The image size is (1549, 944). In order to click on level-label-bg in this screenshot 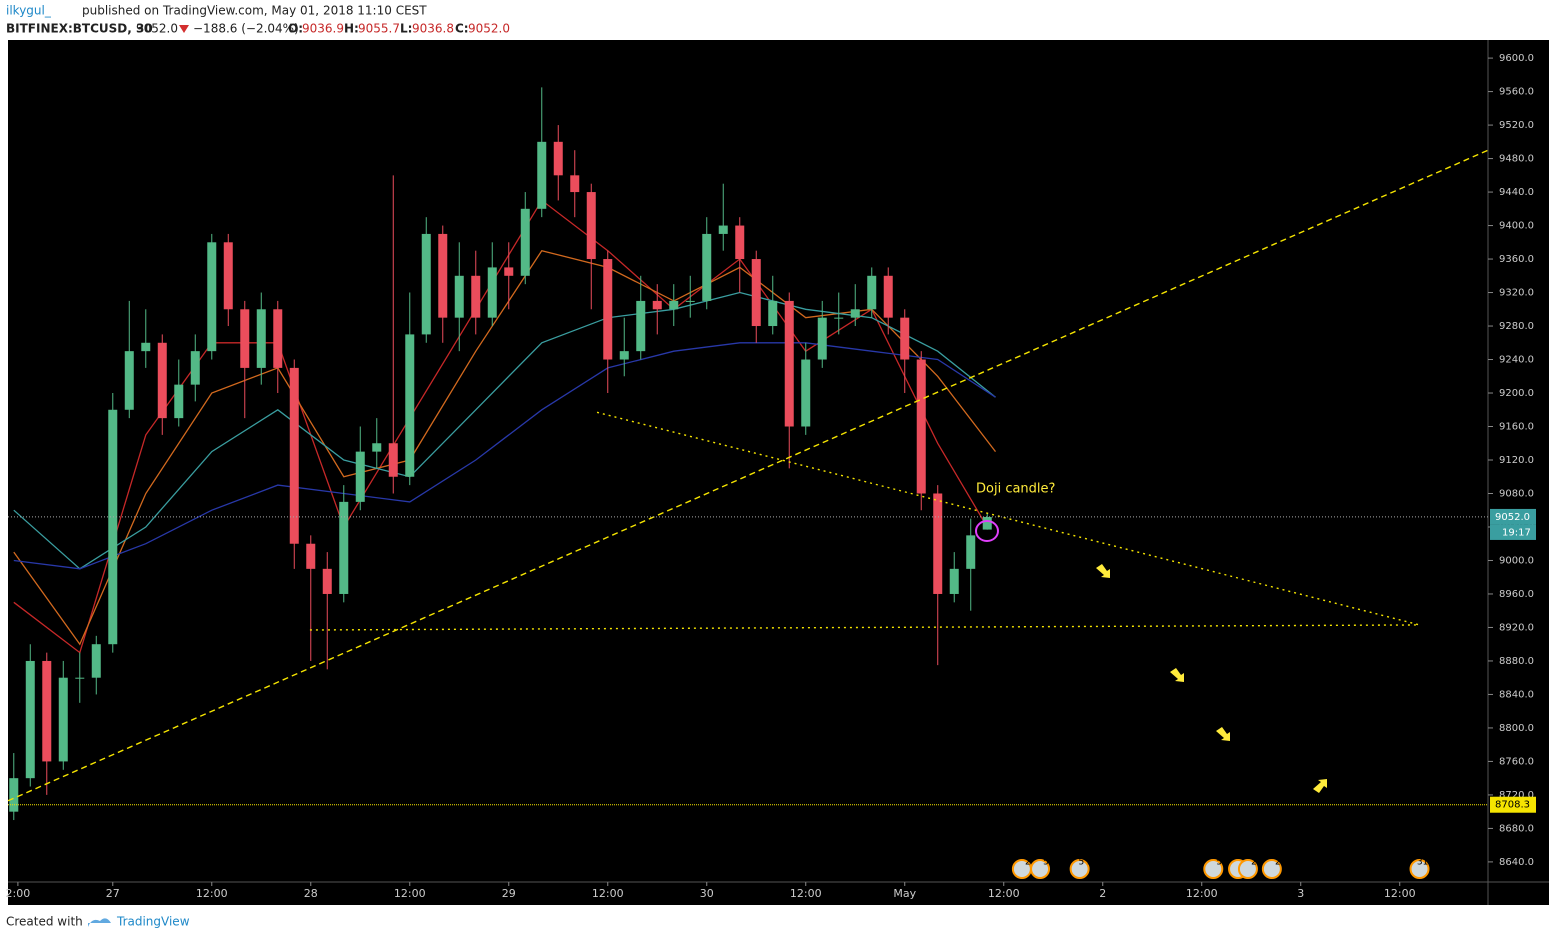, I will do `click(1513, 804)`.